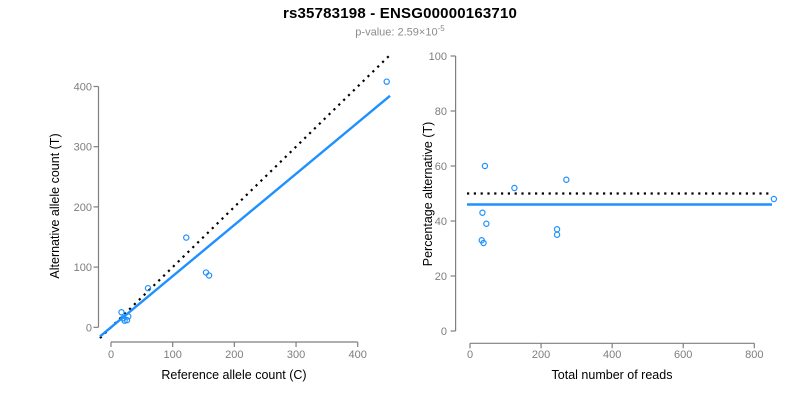  I want to click on left-panel-xaxis-title: Reference allele count (C), so click(234, 375).